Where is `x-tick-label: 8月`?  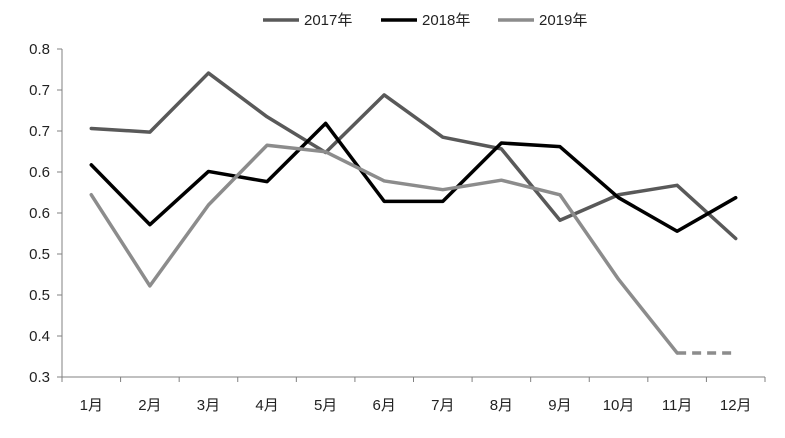
x-tick-label: 8月 is located at coordinates (501, 405).